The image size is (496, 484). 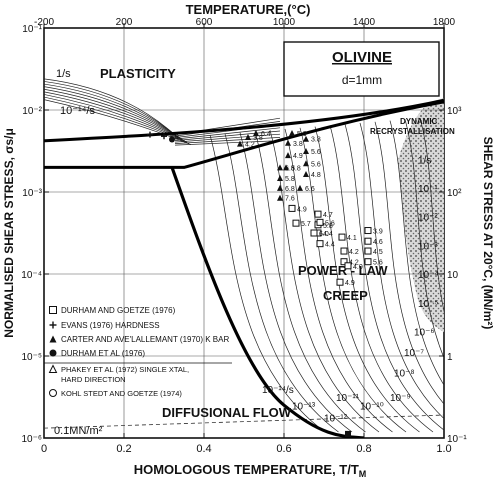 What do you see at coordinates (363, 474) in the screenshot?
I see `bottom-axis-title-sub: M` at bounding box center [363, 474].